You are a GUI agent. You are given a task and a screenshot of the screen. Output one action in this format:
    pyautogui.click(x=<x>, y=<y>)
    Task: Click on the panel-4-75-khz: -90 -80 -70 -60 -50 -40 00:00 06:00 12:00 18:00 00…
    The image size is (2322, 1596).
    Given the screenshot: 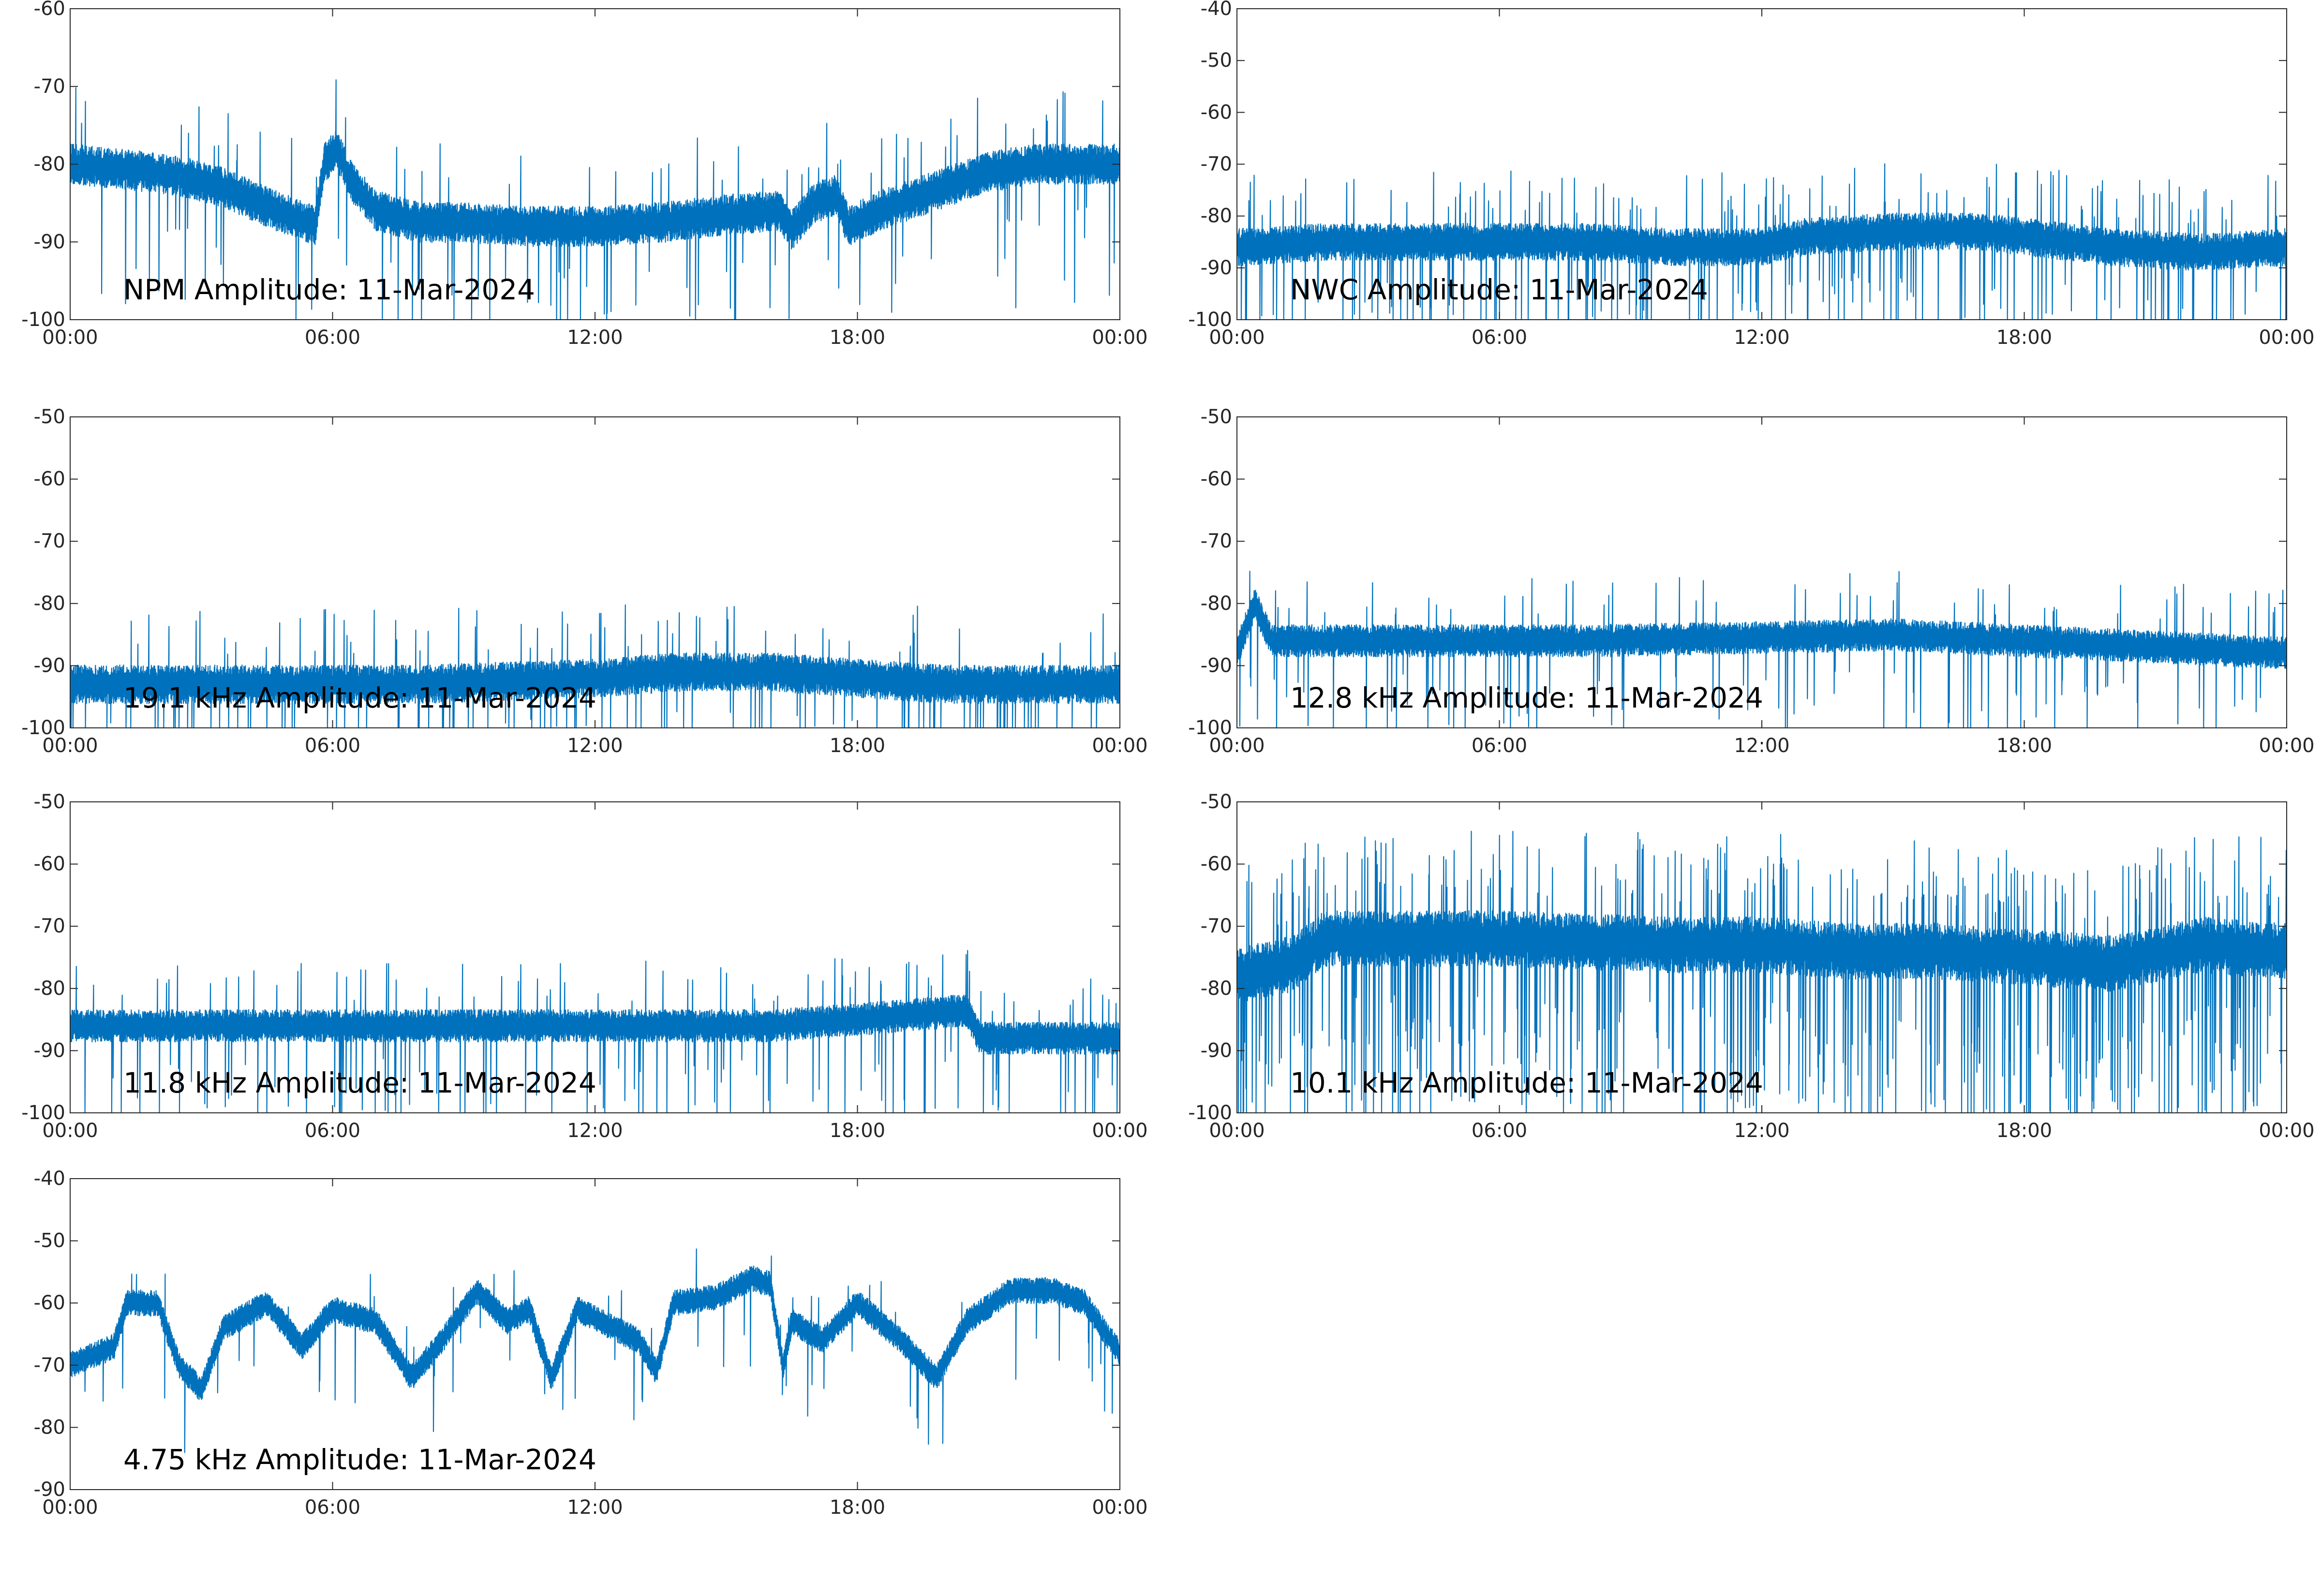 What is the action you would take?
    pyautogui.click(x=591, y=1343)
    